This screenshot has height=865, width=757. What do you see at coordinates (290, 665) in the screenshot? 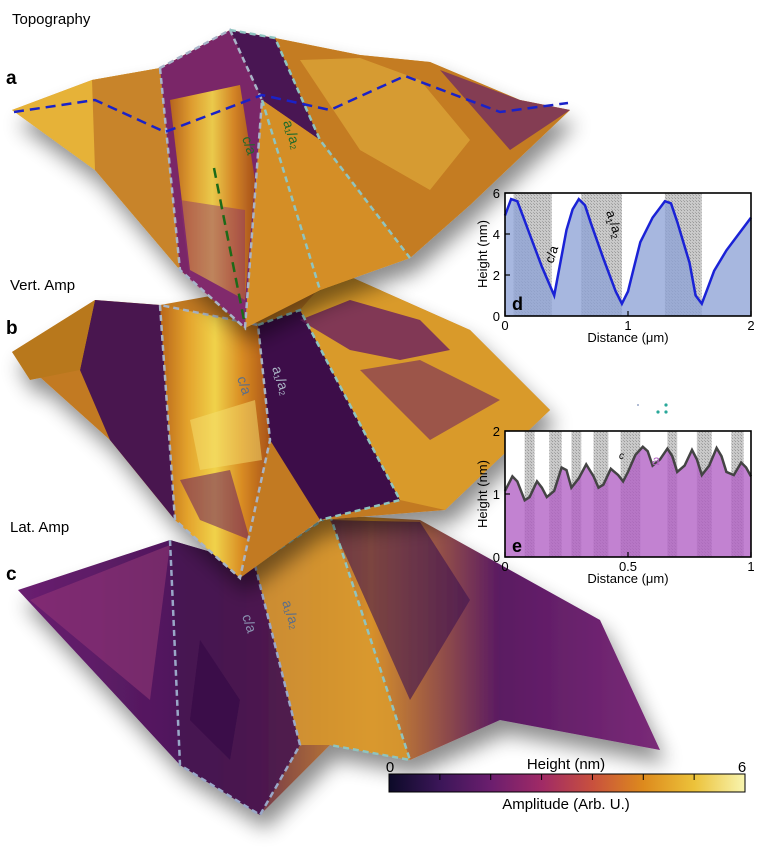
I see `panel-c-domain-borders` at bounding box center [290, 665].